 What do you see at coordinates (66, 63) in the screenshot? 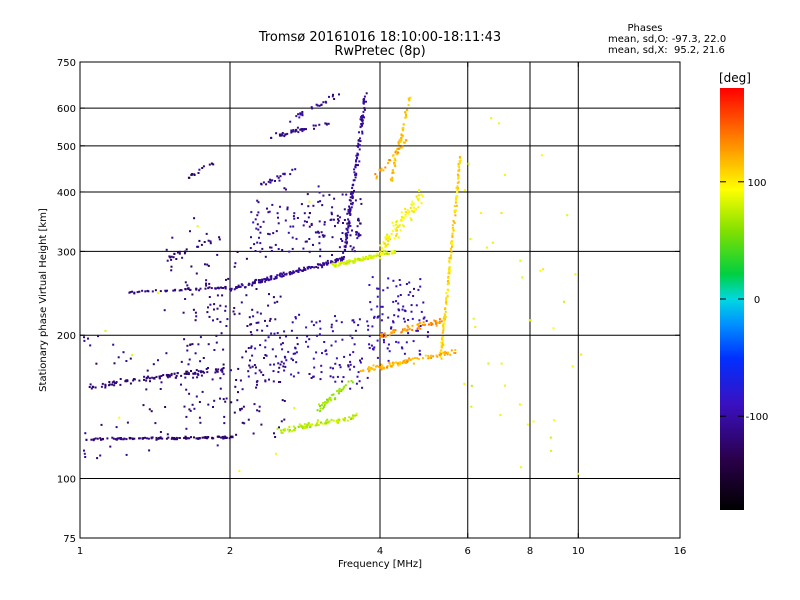
I see `y-tick-label: 750` at bounding box center [66, 63].